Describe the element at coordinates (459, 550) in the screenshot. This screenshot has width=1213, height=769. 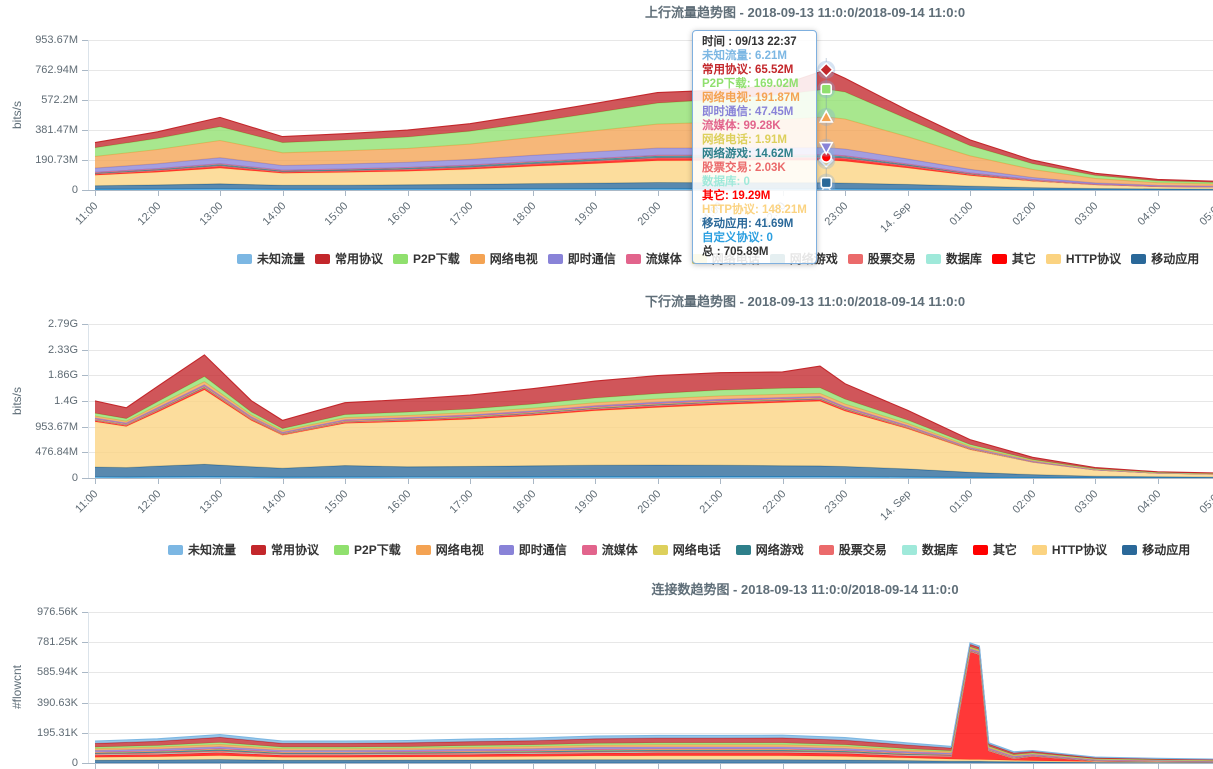
I see `legend-label: 网络电视` at that location.